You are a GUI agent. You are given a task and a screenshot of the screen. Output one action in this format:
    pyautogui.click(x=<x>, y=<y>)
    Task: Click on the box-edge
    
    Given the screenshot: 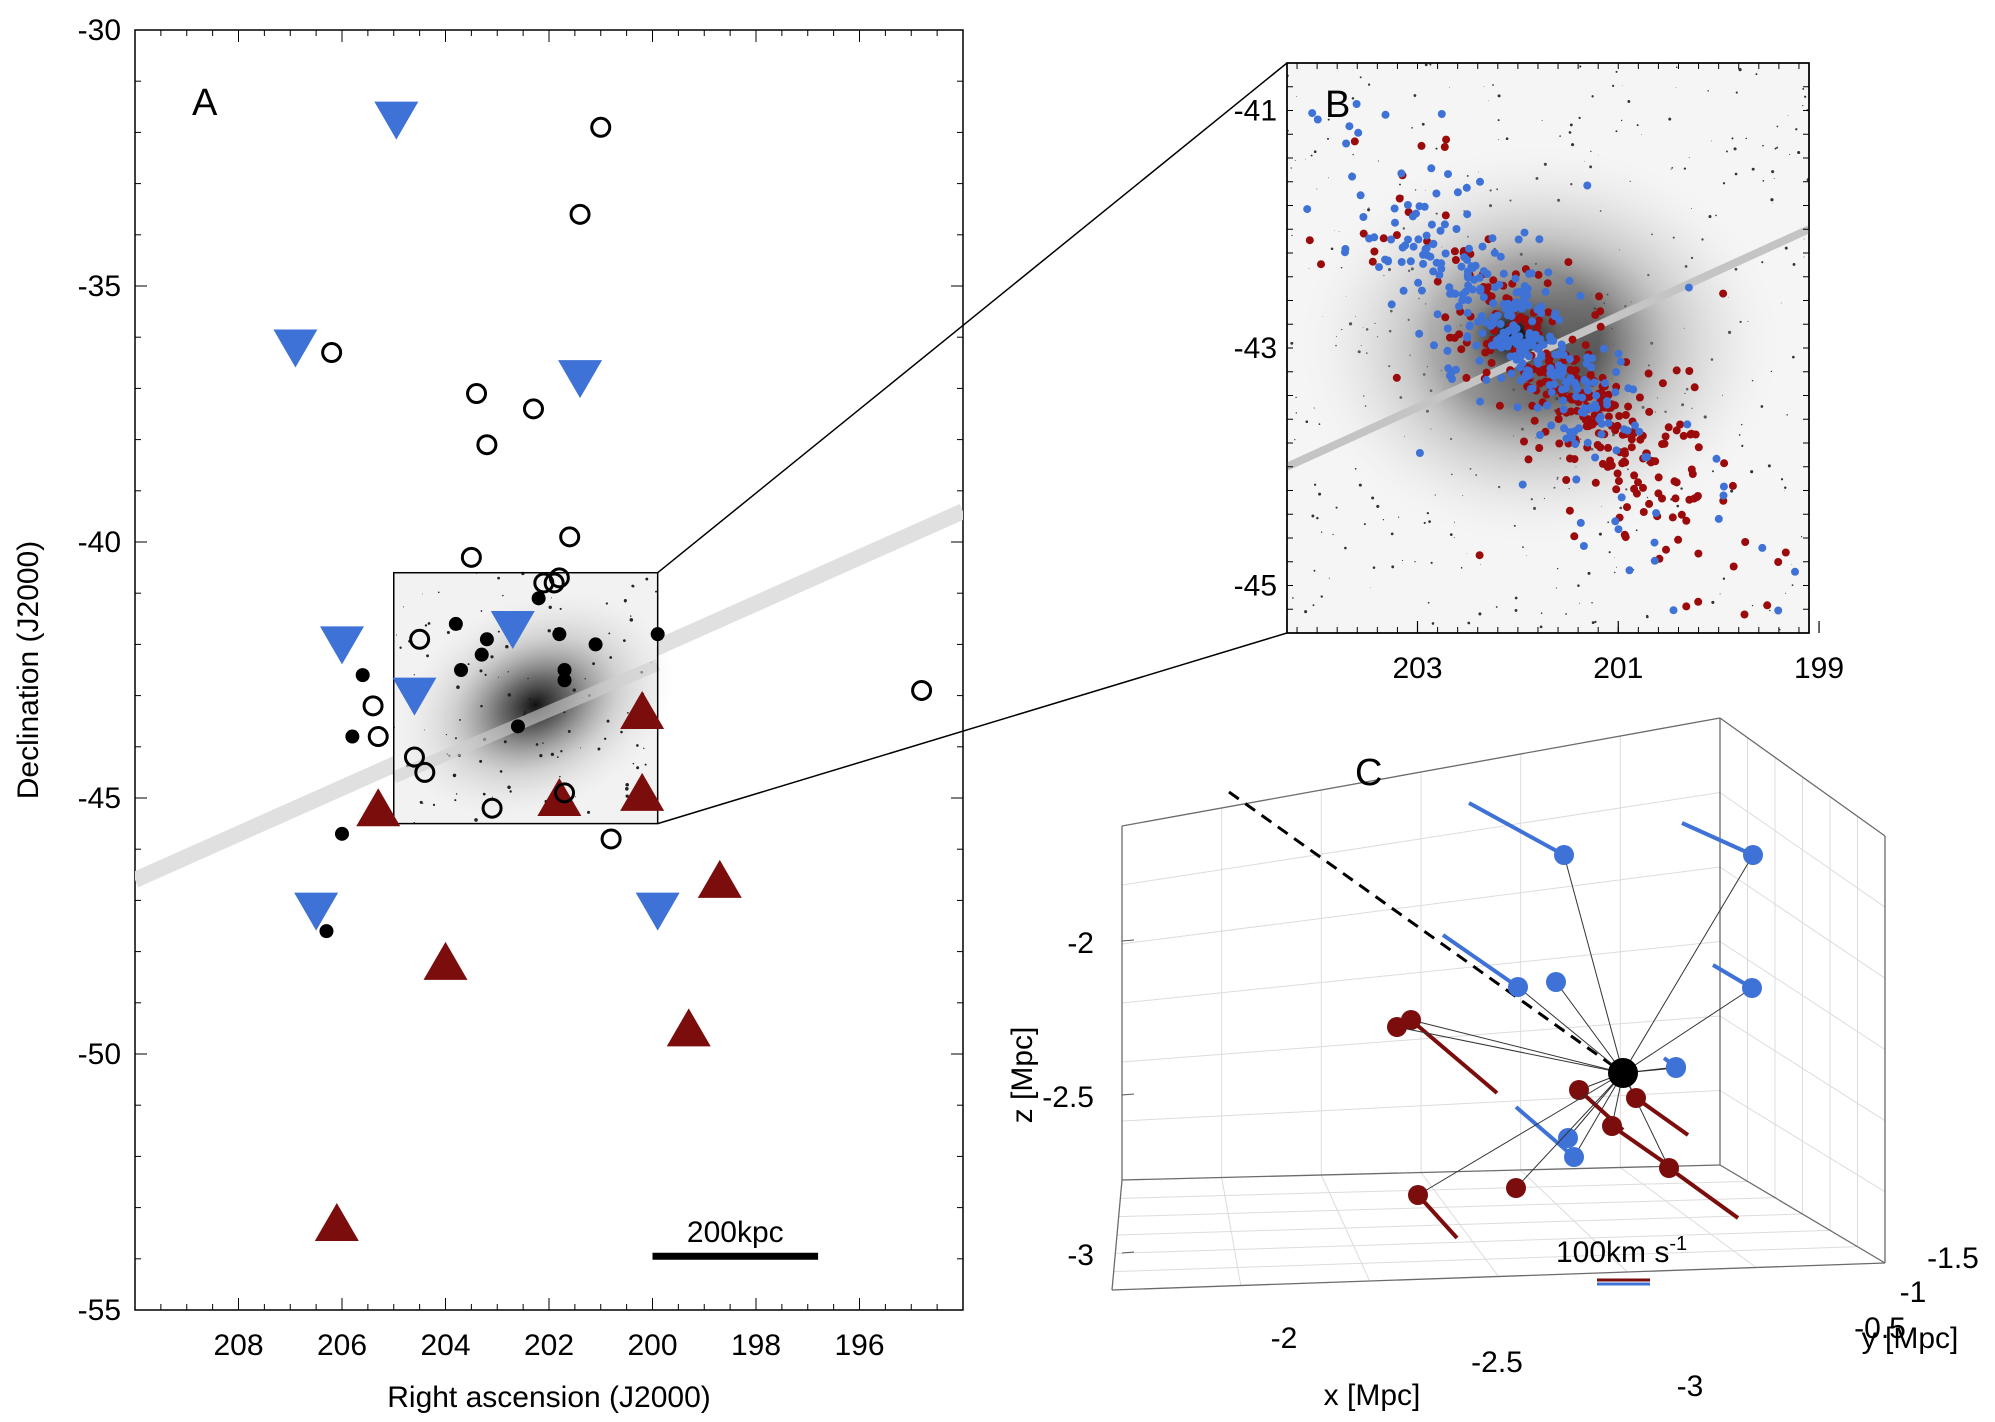 What is the action you would take?
    pyautogui.click(x=1421, y=1172)
    